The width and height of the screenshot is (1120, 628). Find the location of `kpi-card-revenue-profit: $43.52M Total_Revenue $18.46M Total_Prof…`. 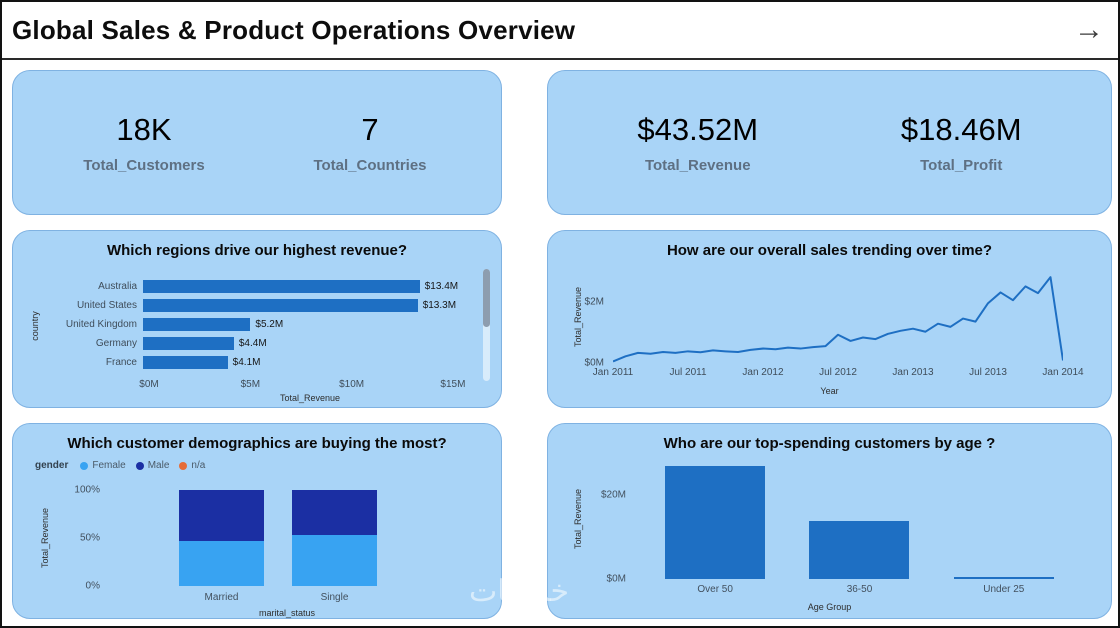

kpi-card-revenue-profit: $43.52M Total_Revenue $18.46M Total_Prof… is located at coordinates (829, 142).